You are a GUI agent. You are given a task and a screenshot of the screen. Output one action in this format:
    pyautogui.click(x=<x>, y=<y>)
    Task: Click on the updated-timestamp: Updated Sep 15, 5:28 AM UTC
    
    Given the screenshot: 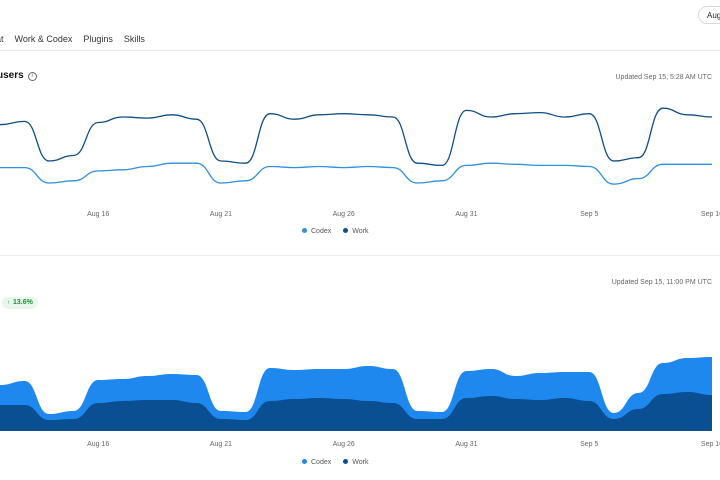 What is the action you would take?
    pyautogui.click(x=664, y=77)
    